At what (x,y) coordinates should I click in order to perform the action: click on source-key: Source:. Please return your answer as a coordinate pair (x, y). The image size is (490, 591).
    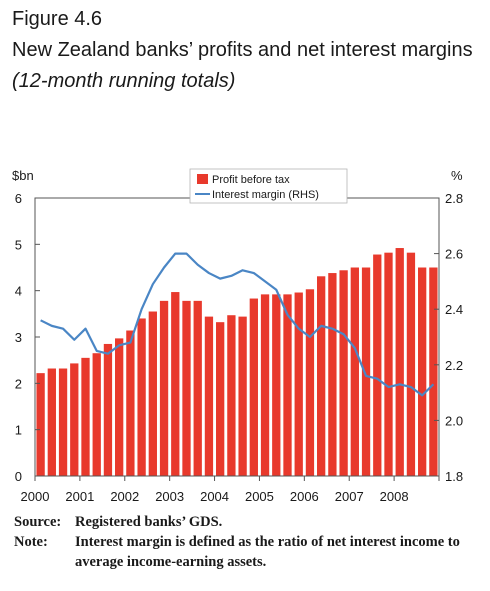
    Looking at the image, I should click on (38, 522).